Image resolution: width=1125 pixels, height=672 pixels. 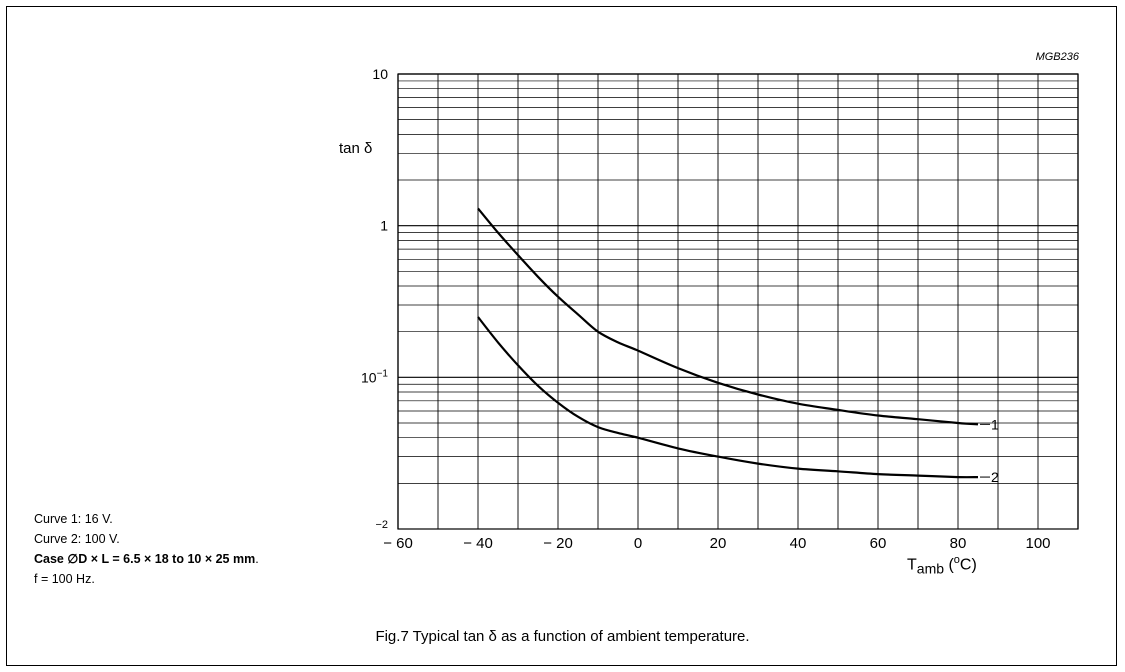 What do you see at coordinates (380, 74) in the screenshot?
I see `y-tick-label: 10` at bounding box center [380, 74].